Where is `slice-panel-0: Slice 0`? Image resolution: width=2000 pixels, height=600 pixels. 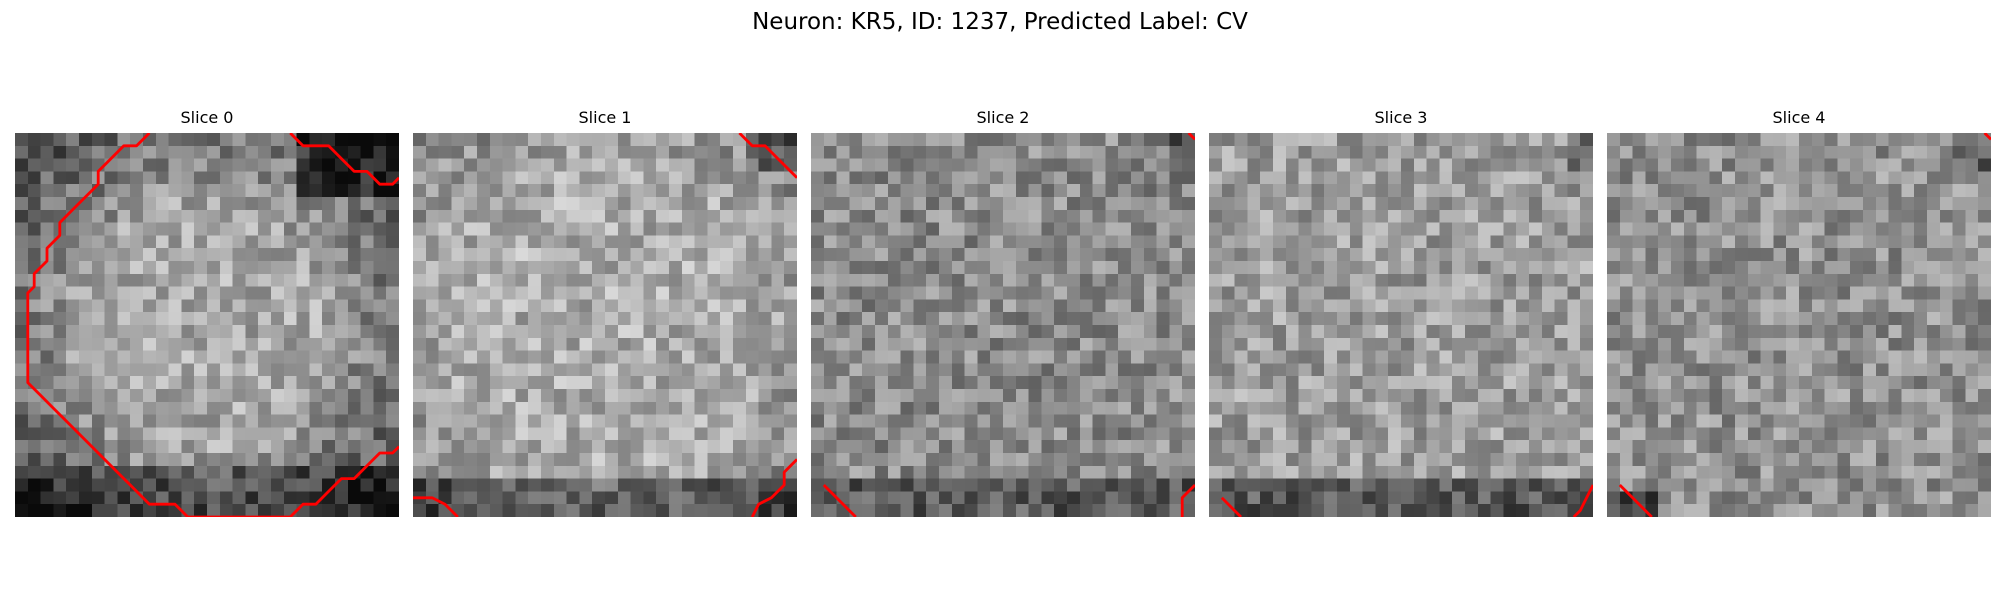 slice-panel-0: Slice 0 is located at coordinates (207, 312).